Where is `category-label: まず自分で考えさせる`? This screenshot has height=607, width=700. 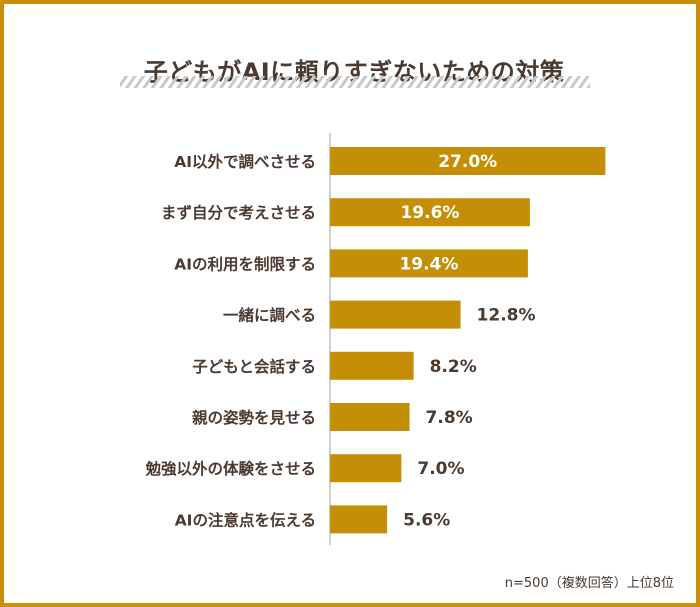 category-label: まず自分で考えさせる is located at coordinates (238, 212).